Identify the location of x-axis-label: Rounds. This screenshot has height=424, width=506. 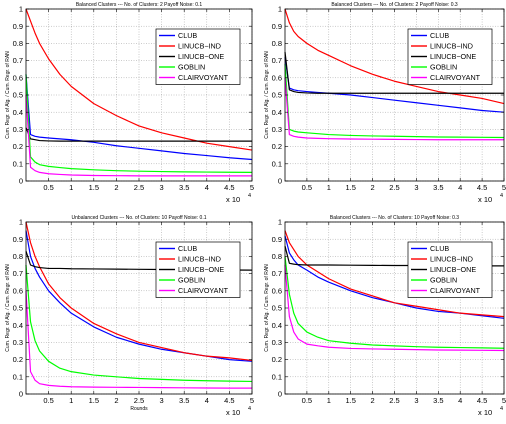
(139, 409).